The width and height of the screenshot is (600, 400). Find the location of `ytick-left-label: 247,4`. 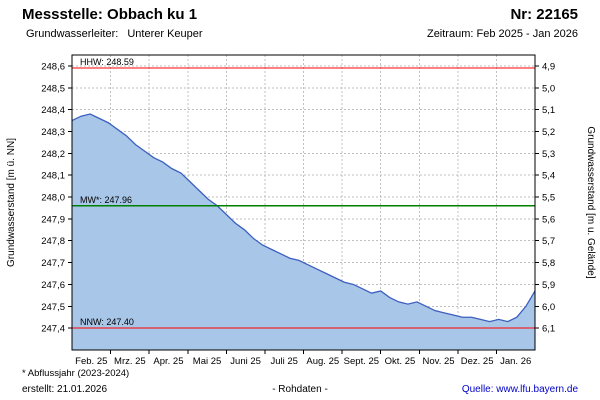

ytick-left-label: 247,4 is located at coordinates (53, 329).